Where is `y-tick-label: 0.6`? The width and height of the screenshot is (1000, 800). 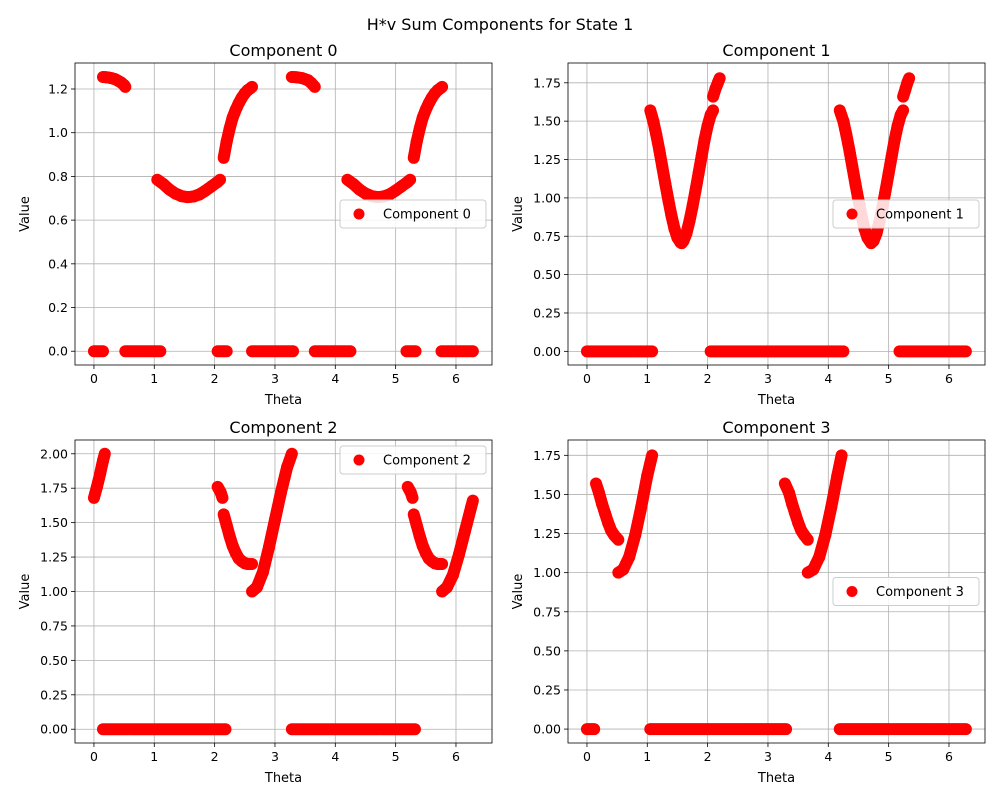
y-tick-label: 0.6 is located at coordinates (58, 220).